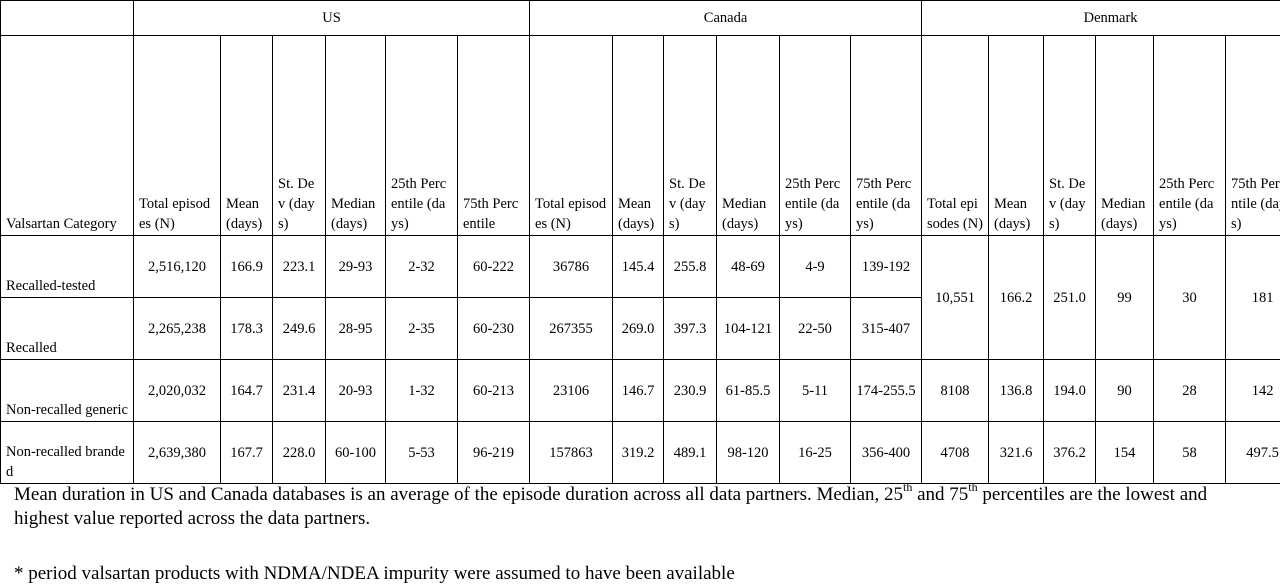  Describe the element at coordinates (299, 390) in the screenshot. I see `us-cell: 231.4` at that location.